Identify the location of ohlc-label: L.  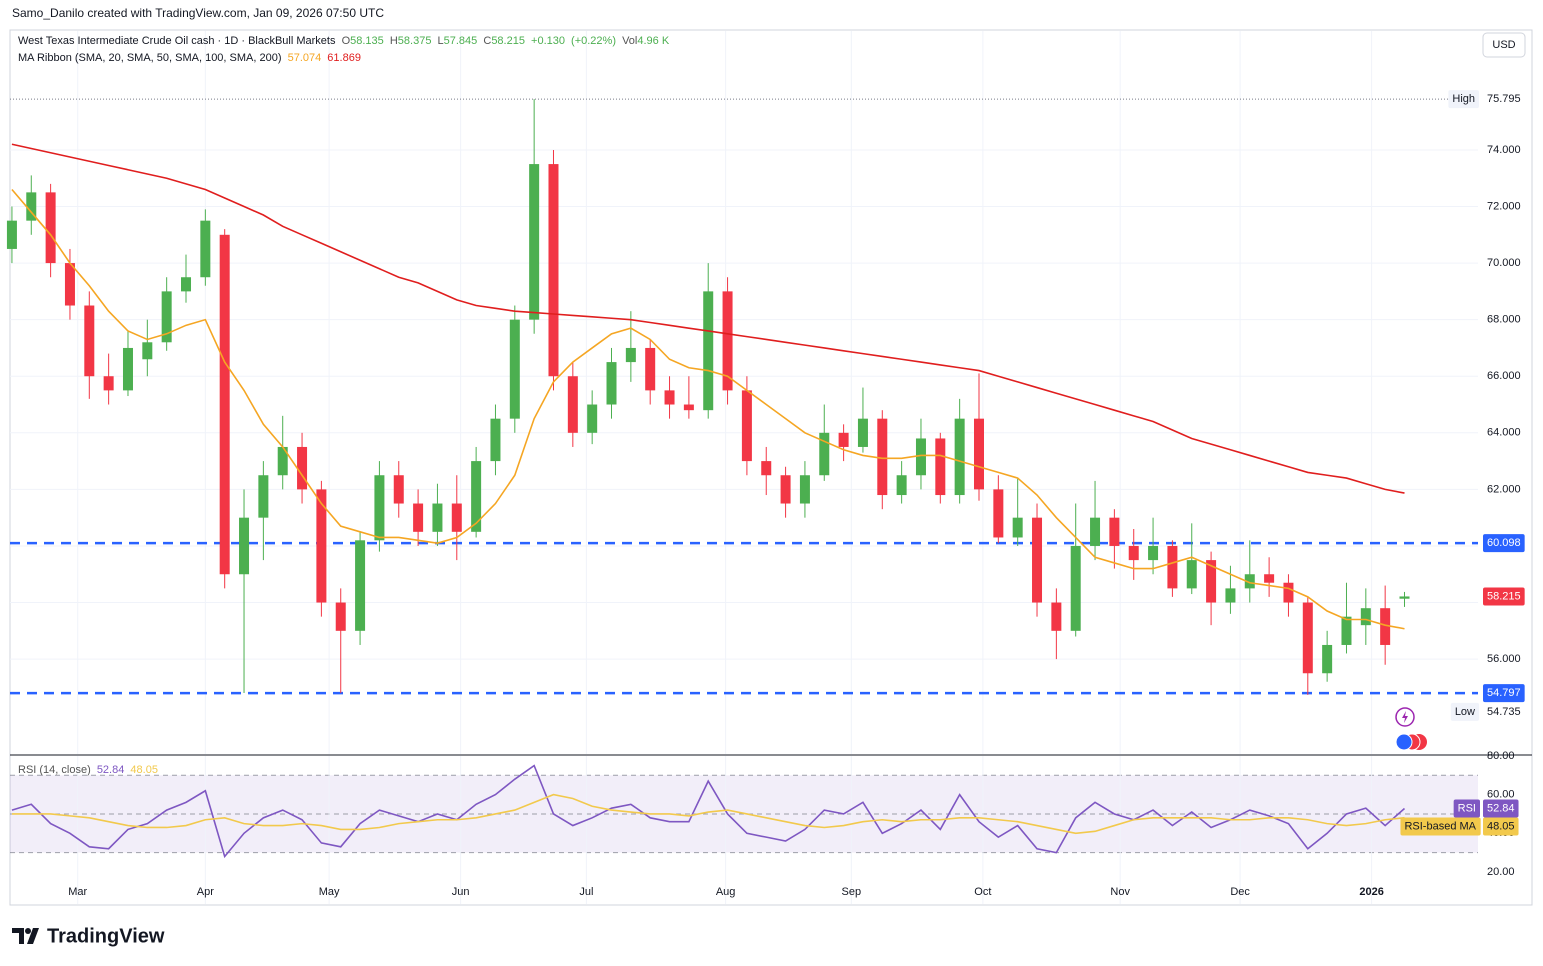
(440, 41).